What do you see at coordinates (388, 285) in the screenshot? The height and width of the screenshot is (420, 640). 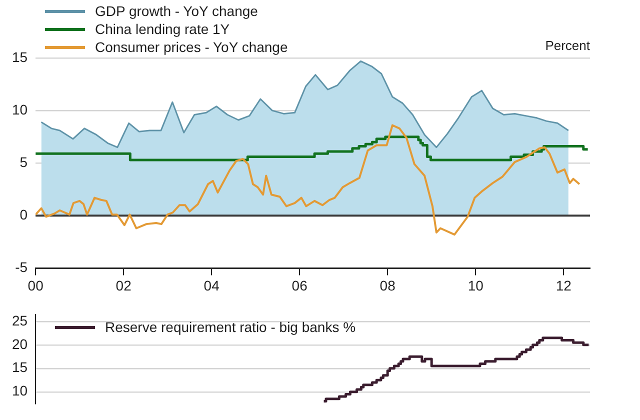 I see `x-tick-label: 08` at bounding box center [388, 285].